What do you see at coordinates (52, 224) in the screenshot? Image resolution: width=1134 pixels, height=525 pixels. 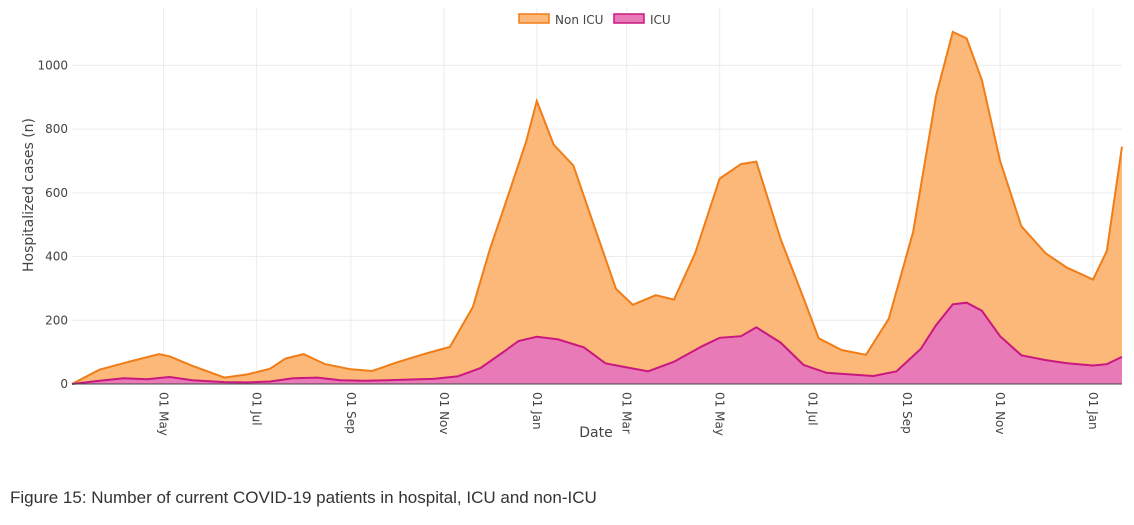 I see `y-axis-ticks: 0 200 400 600 800 1000` at bounding box center [52, 224].